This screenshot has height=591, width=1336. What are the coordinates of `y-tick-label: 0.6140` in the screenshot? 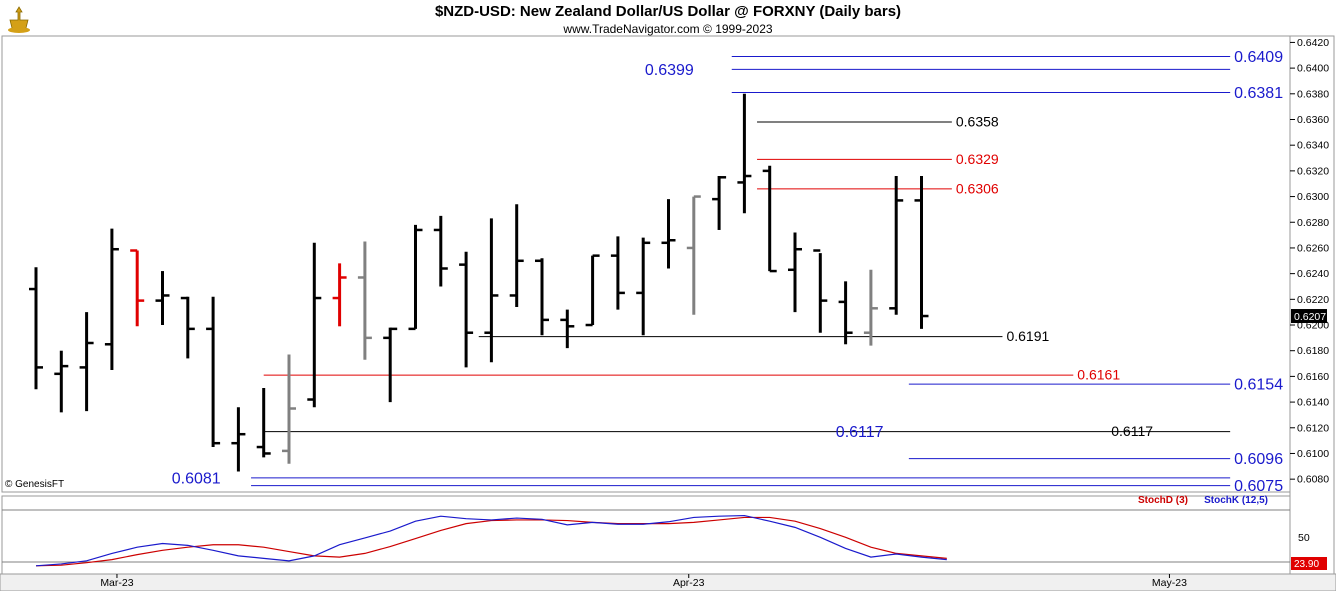 It's located at (1313, 403).